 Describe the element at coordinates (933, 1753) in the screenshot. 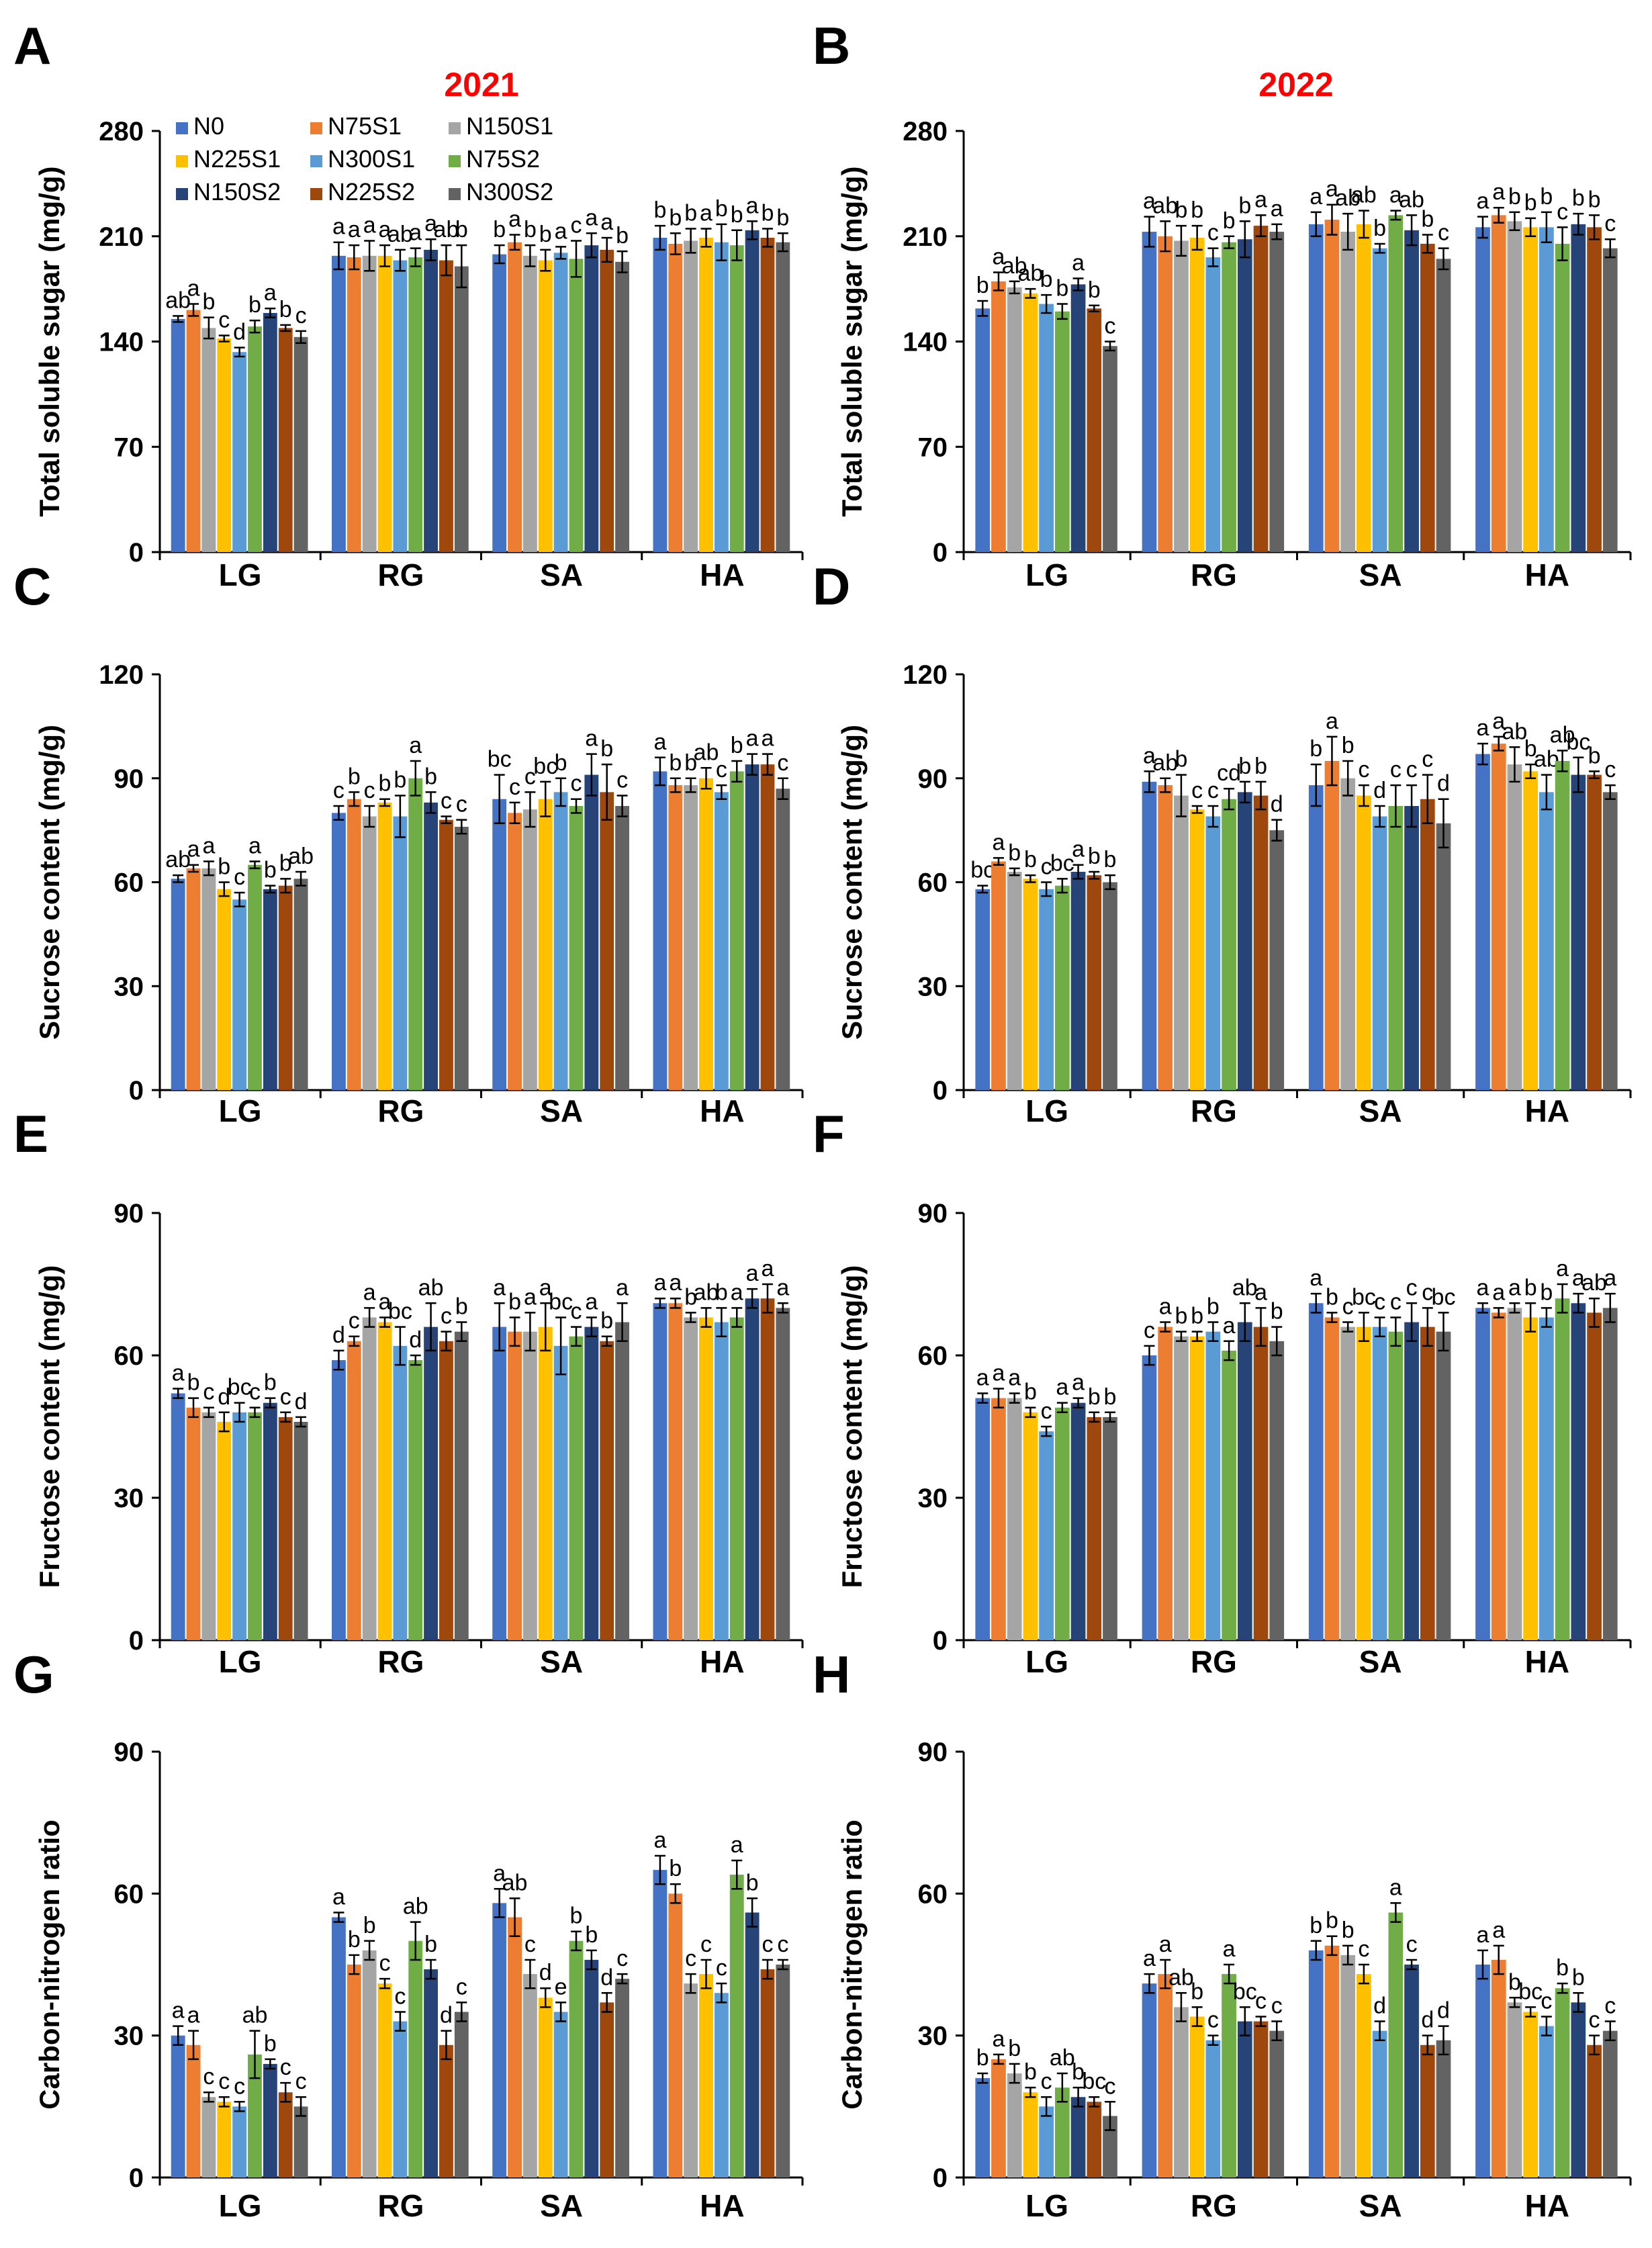

I see `y-tick-label: 90` at that location.